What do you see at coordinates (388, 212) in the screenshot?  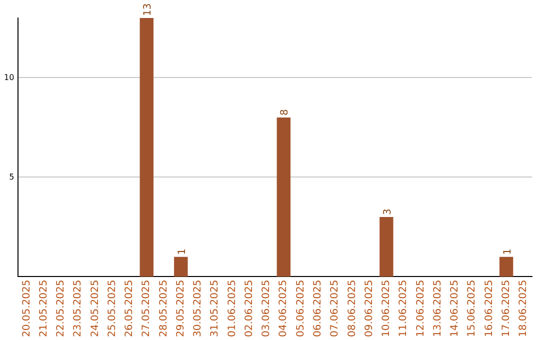 I see `data-label: 3` at bounding box center [388, 212].